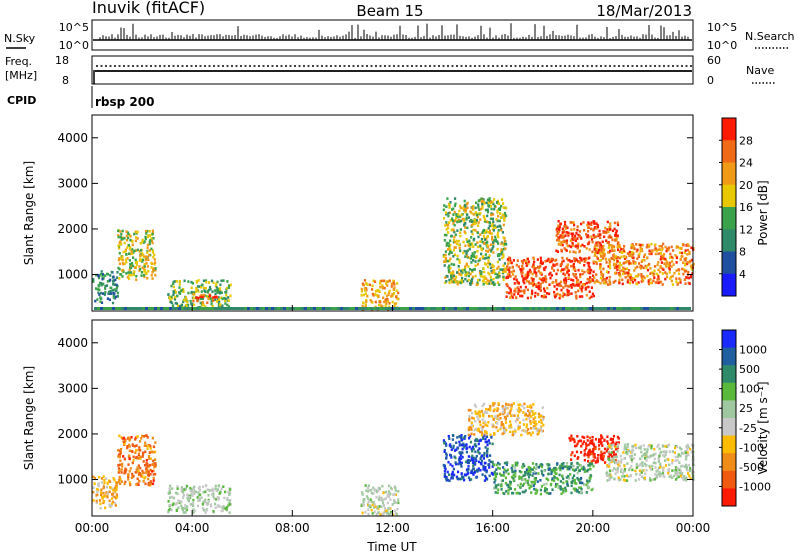 The image size is (800, 554). Describe the element at coordinates (72, 343) in the screenshot. I see `velocity-ytick-label: 4000` at that location.